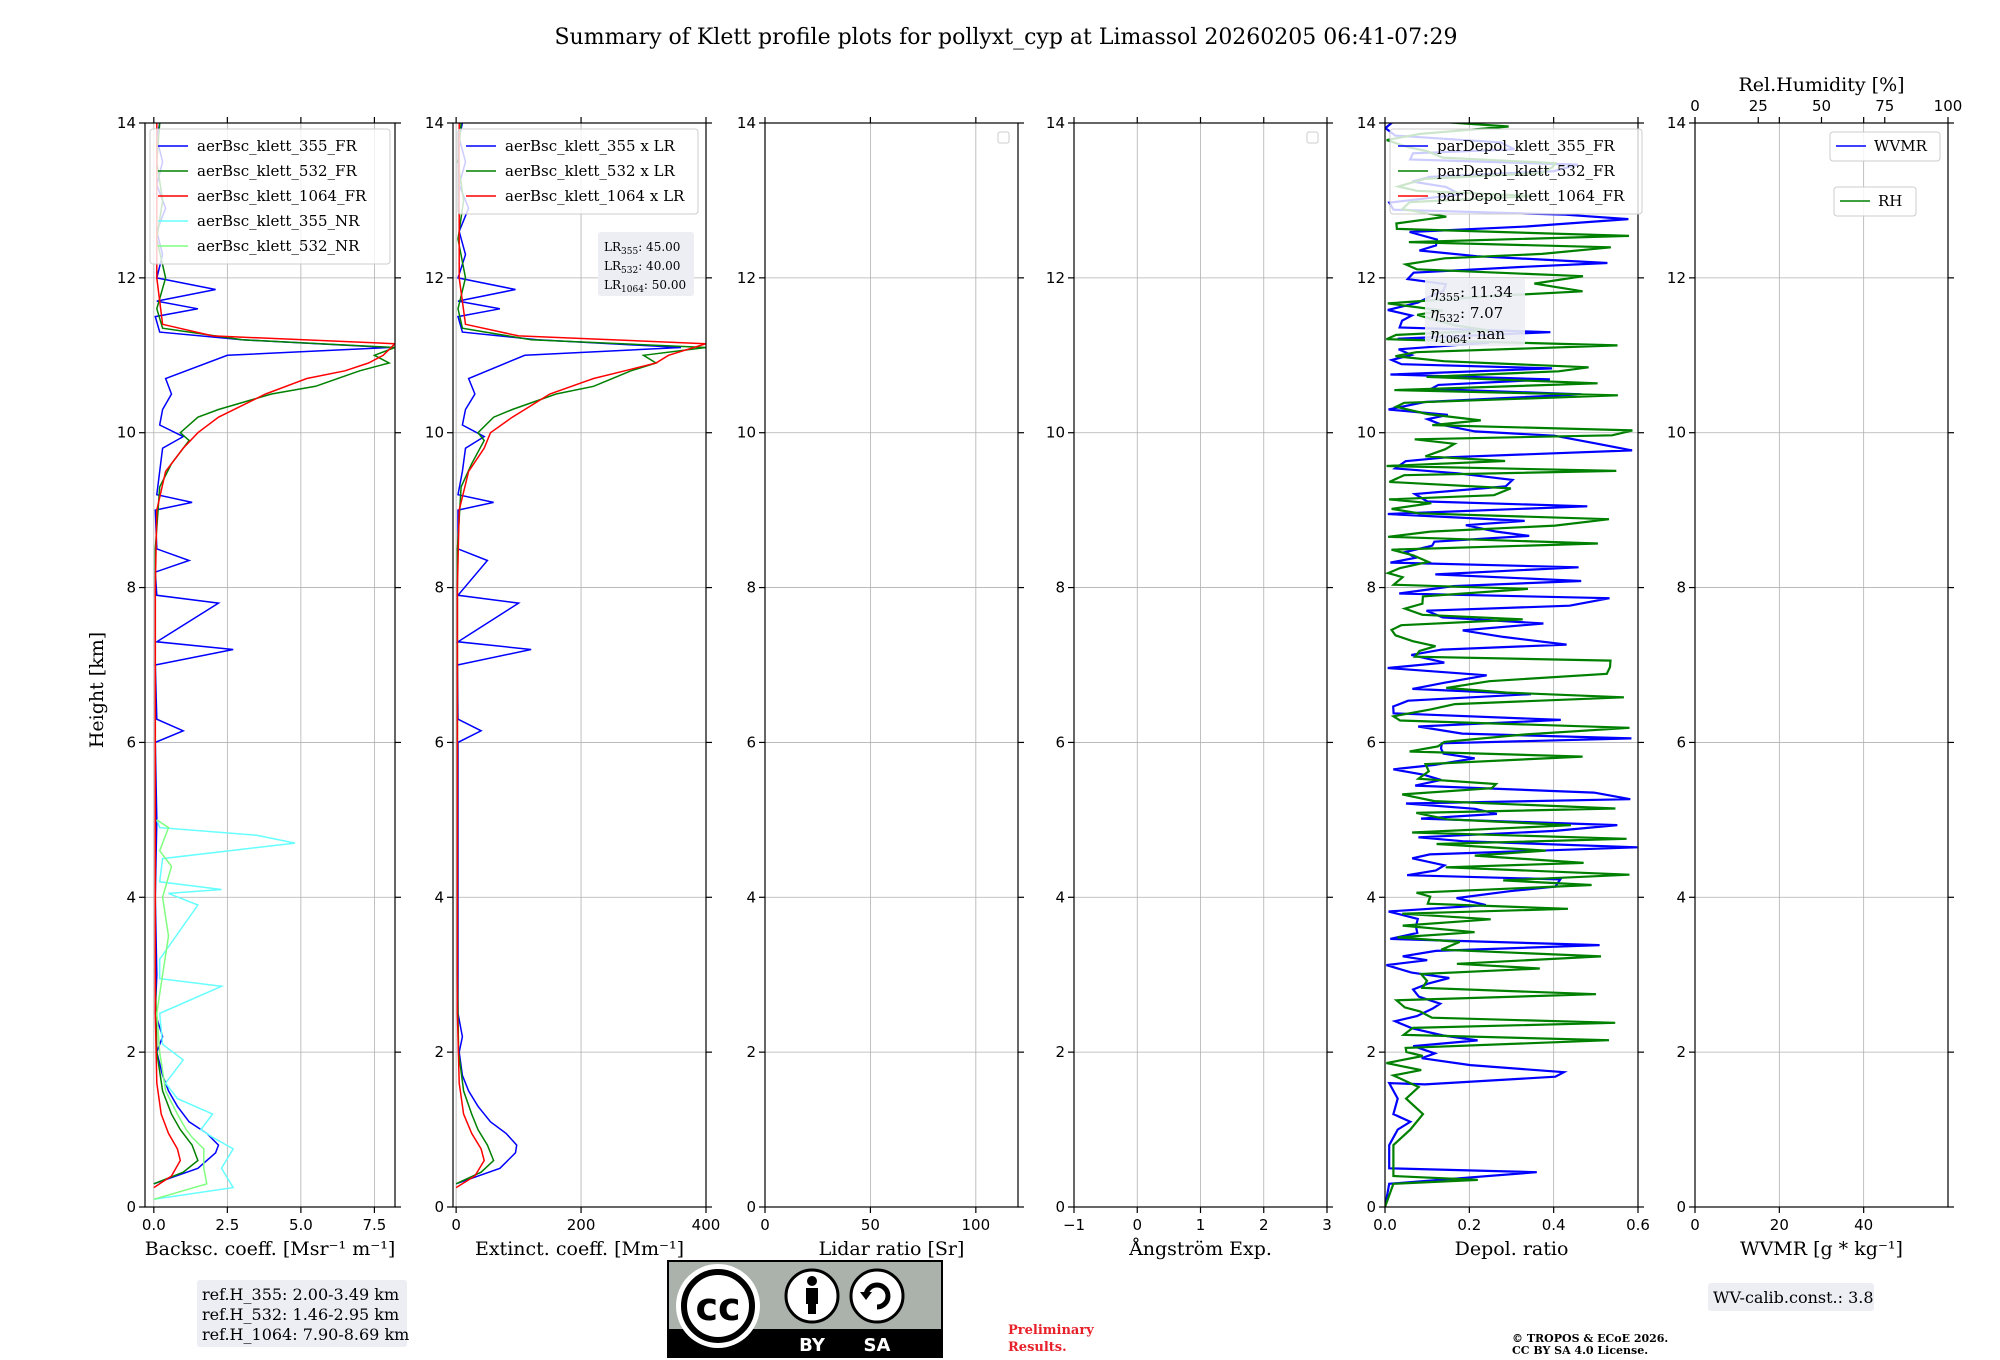  I want to click on legend-label: parDepol_klett_532_FR, so click(1526, 171).